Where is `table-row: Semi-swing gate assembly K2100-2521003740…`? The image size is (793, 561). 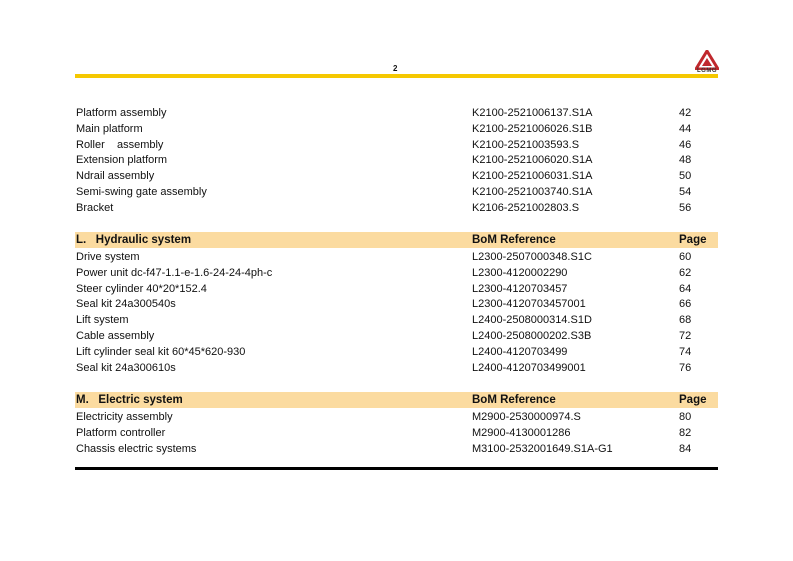 table-row: Semi-swing gate assembly K2100-2521003740… is located at coordinates (396, 192).